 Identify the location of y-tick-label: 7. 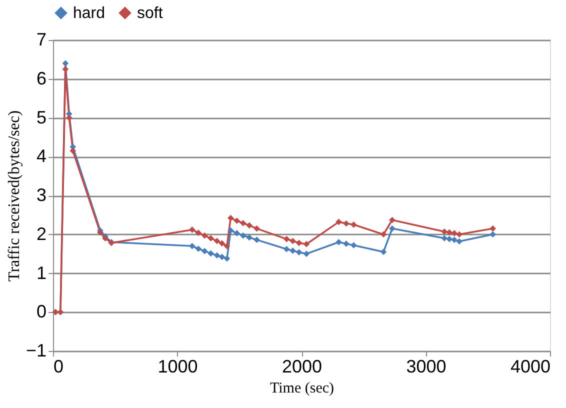
(41, 40).